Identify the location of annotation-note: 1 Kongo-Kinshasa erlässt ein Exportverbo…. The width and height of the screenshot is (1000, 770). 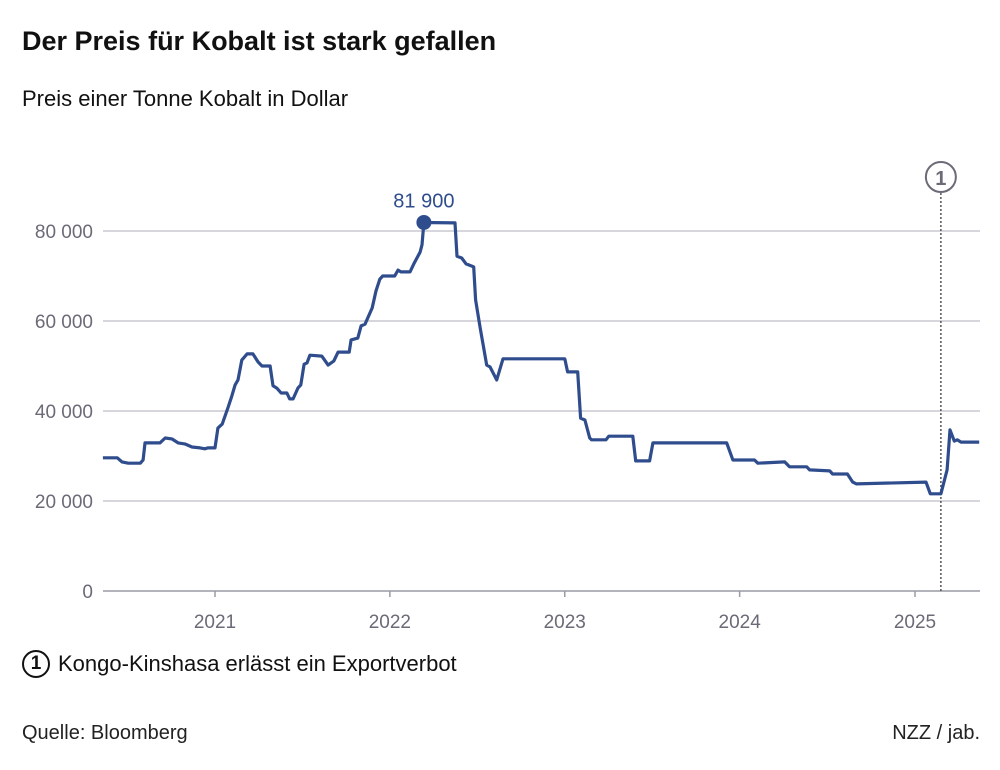
(239, 664).